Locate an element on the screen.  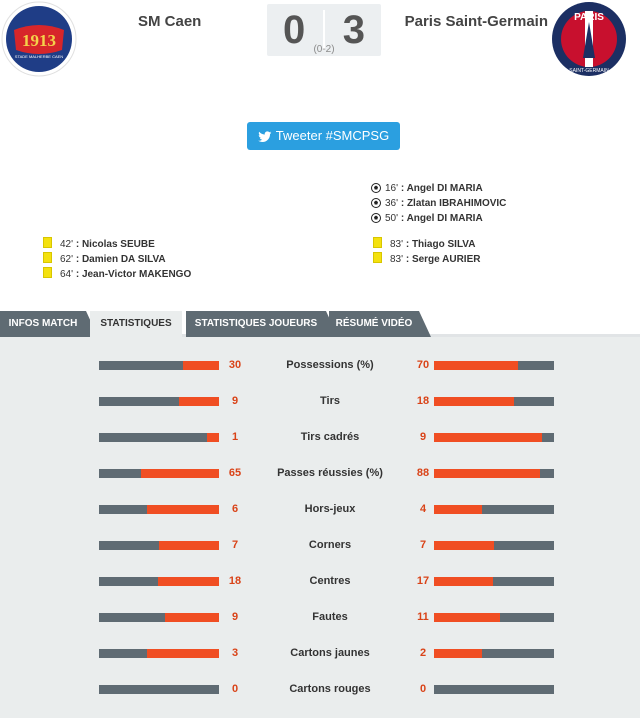
away-stat-value: 2 is located at coordinates (423, 653).